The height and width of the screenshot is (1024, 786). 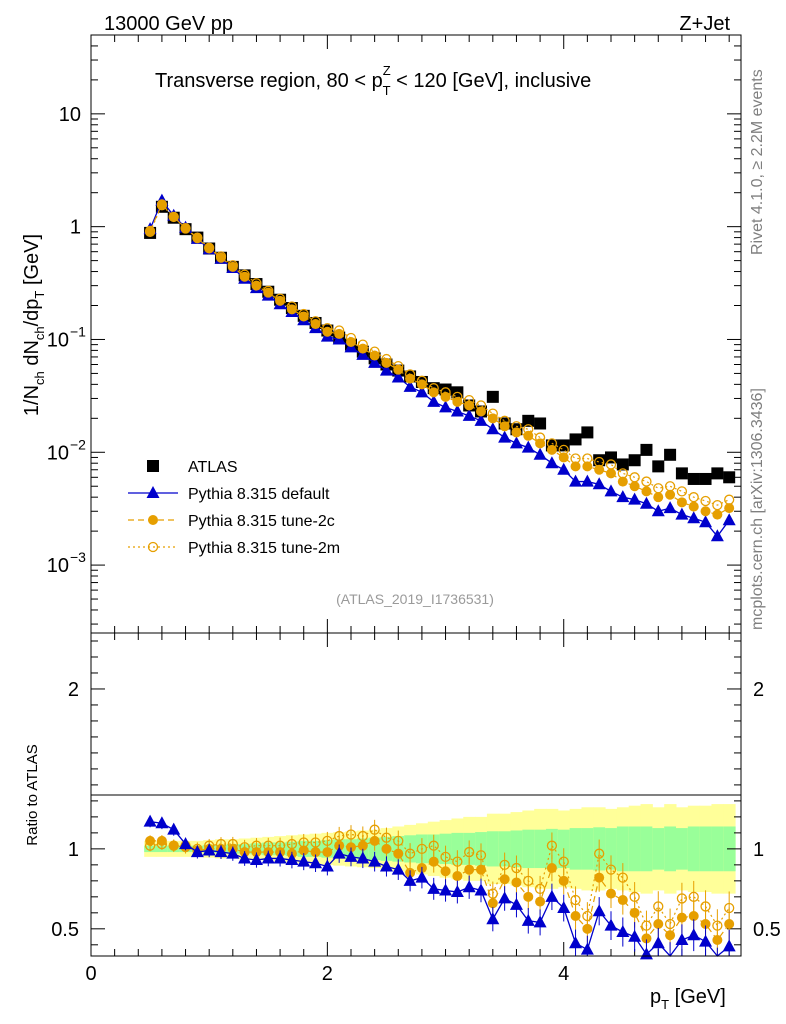 I want to click on ylabel-main: 1/Nch dNch/dpT [GeV], so click(x=34, y=325).